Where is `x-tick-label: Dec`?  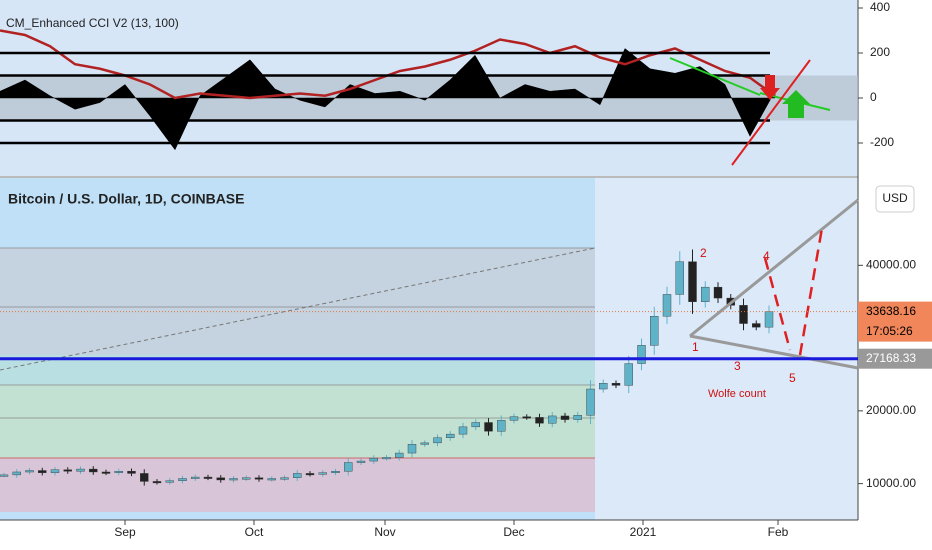
x-tick-label: Dec is located at coordinates (513, 532).